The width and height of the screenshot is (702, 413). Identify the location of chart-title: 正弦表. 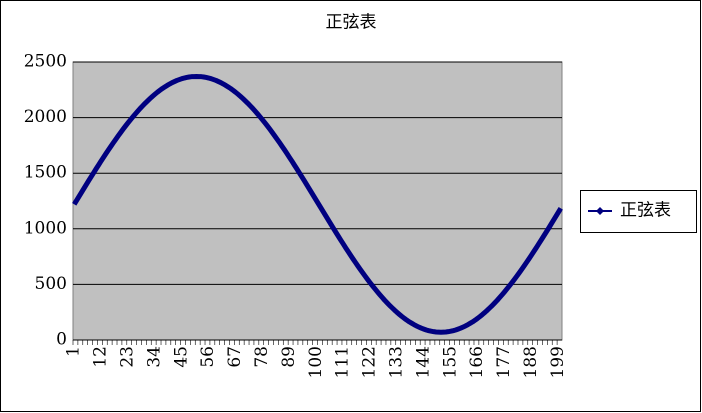
(351, 23).